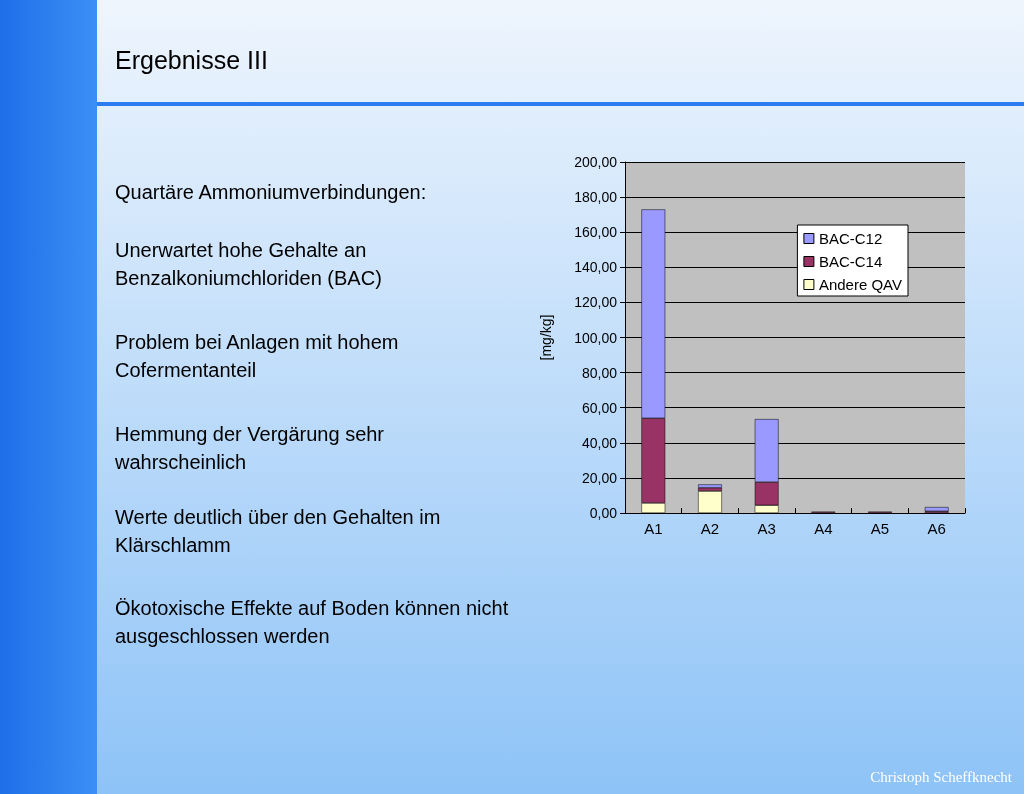 The height and width of the screenshot is (794, 1024). What do you see at coordinates (766, 528) in the screenshot?
I see `x-tick-label: A3` at bounding box center [766, 528].